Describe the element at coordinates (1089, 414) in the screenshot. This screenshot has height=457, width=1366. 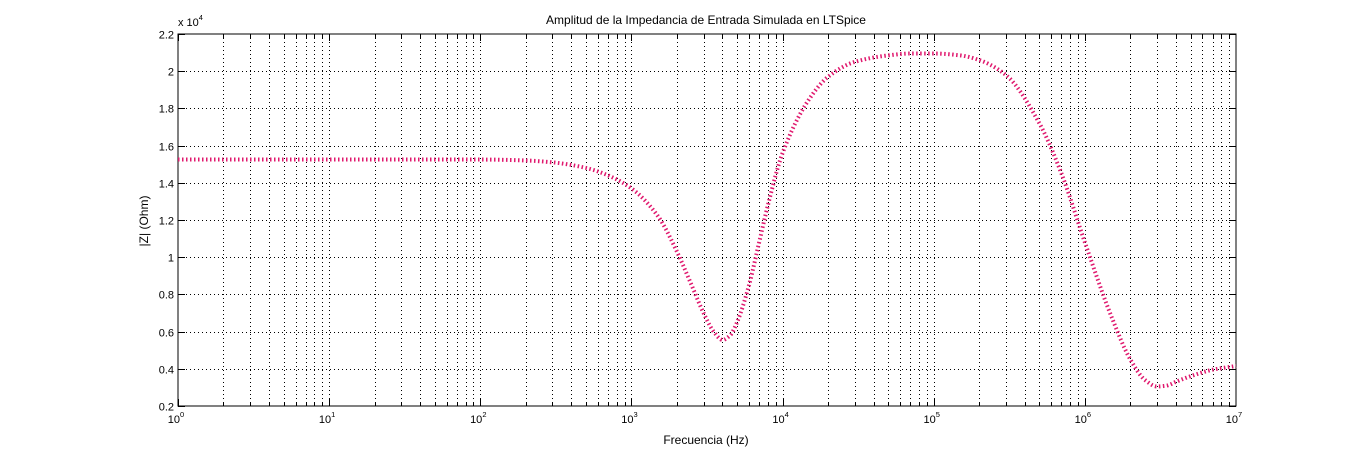
I see `x-tick-exponent: 6` at that location.